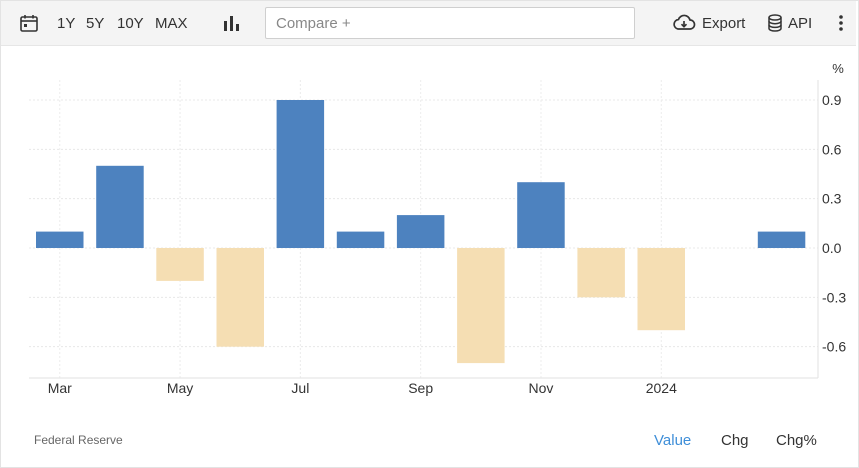  I want to click on y-tick-label: 0.9, so click(832, 100).